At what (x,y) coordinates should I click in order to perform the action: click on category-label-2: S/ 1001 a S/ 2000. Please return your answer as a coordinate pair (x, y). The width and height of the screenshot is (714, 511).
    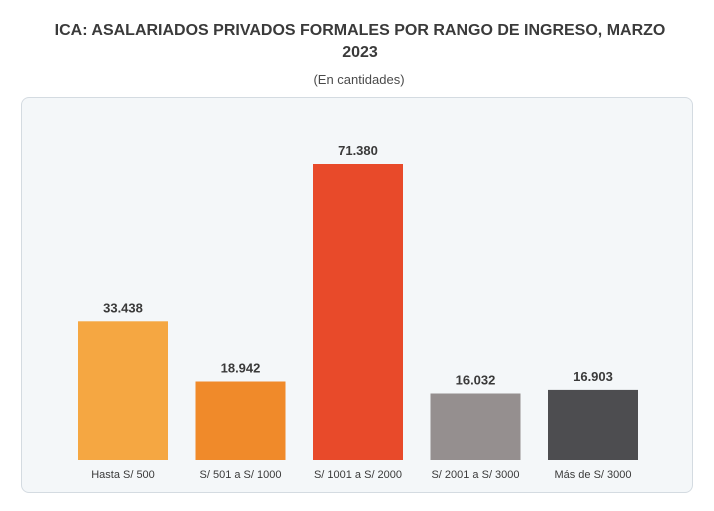
    Looking at the image, I should click on (358, 475).